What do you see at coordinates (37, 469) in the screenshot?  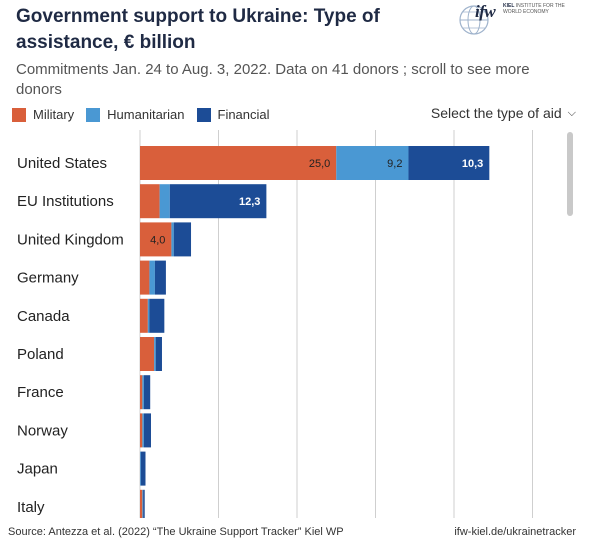 I see `category-label: Japan` at bounding box center [37, 469].